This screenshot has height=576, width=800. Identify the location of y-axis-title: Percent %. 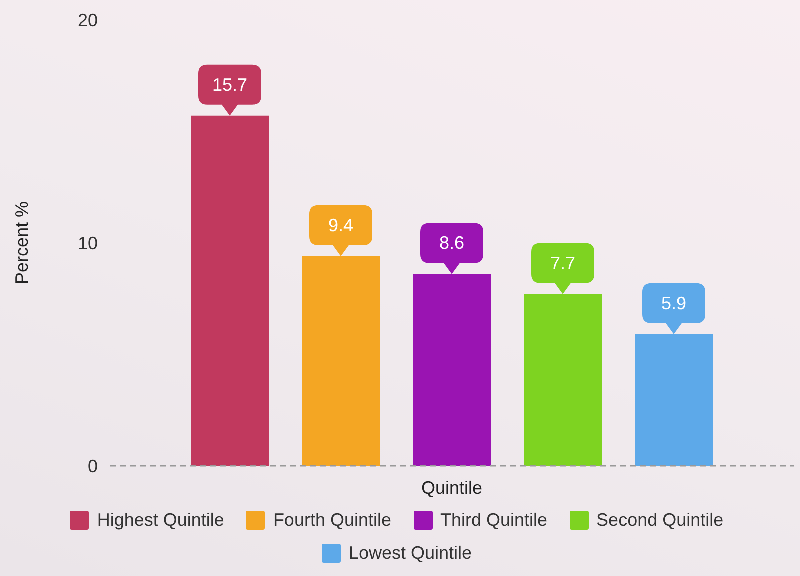
(22, 243).